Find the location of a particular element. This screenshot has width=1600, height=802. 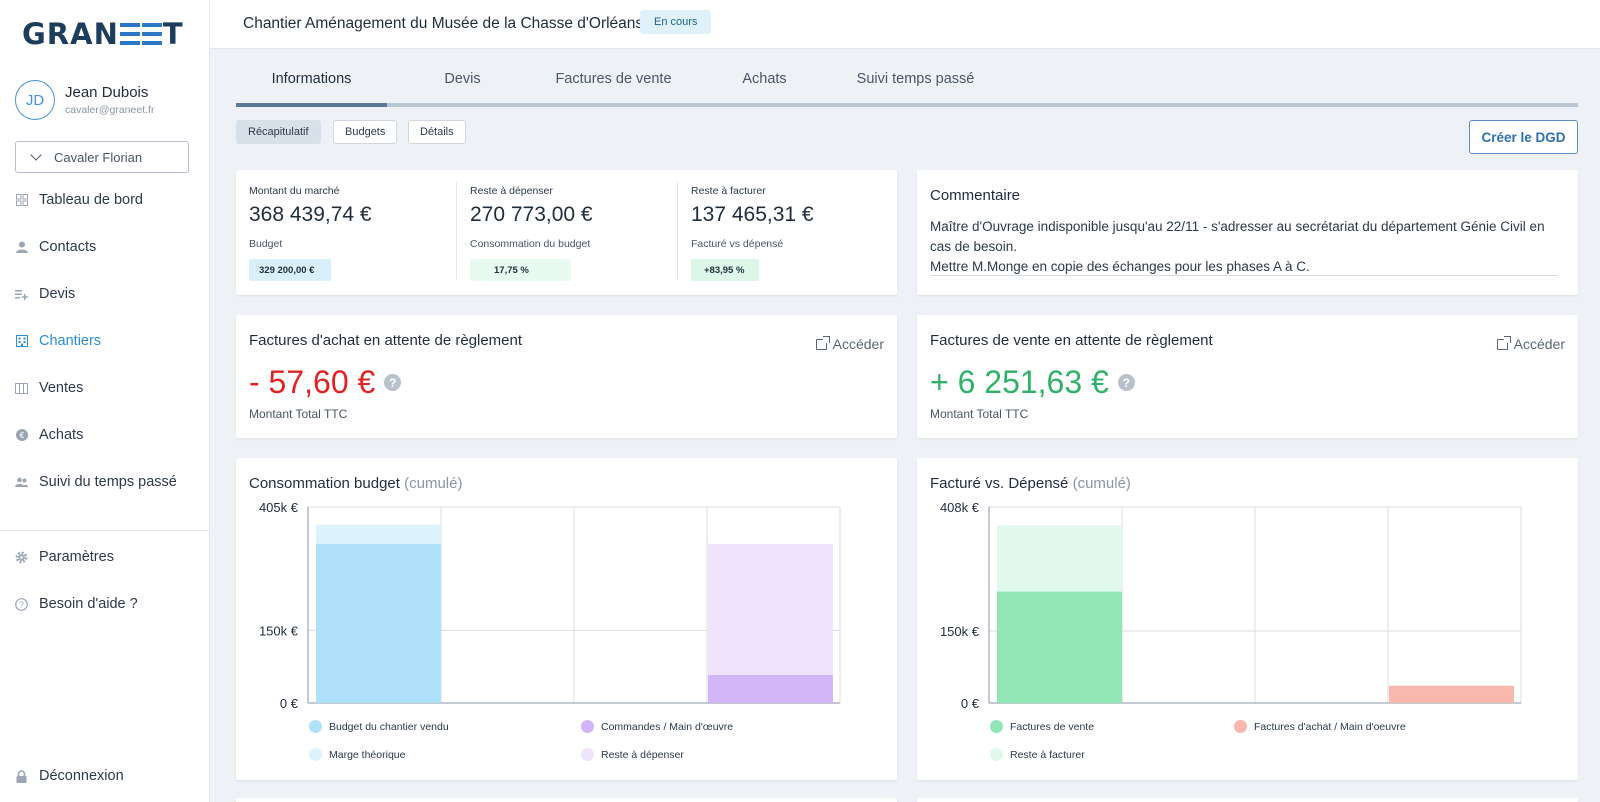

kpi-sublabel: Budget is located at coordinates (266, 244).